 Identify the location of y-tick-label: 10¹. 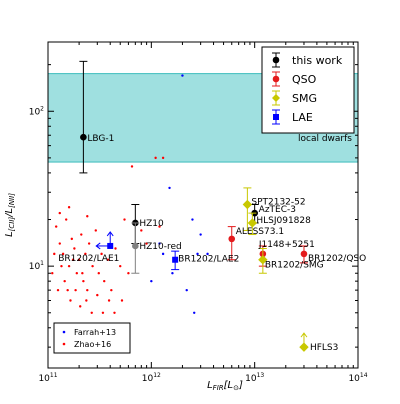
(36, 266).